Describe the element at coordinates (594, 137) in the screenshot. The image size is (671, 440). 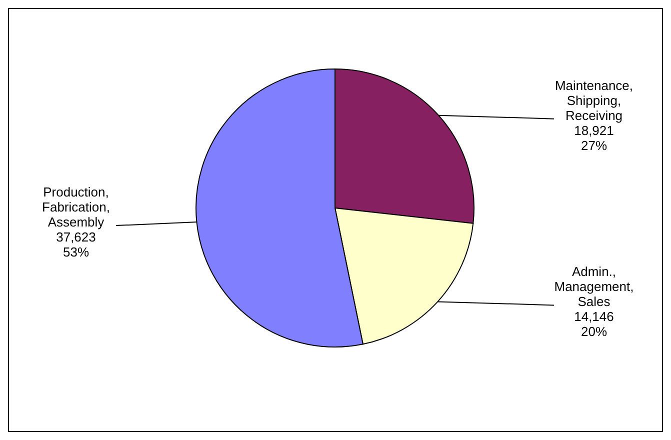
I see `data-label: 18,921 27%` at that location.